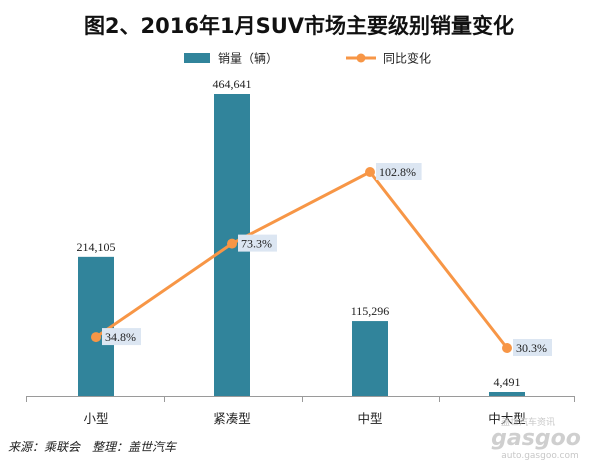  Describe the element at coordinates (248, 59) in the screenshot. I see `legend-bar-label: 销量（辆）` at that location.